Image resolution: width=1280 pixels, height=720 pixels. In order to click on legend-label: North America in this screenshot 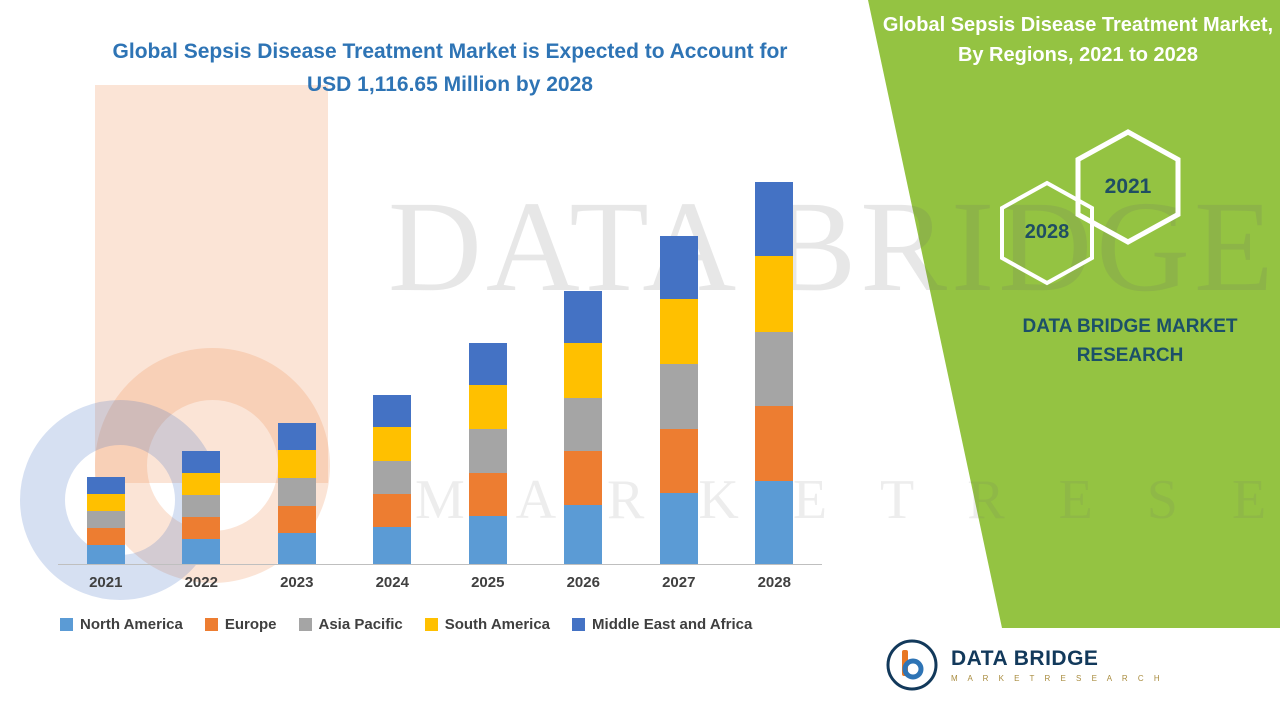, I will do `click(131, 624)`.